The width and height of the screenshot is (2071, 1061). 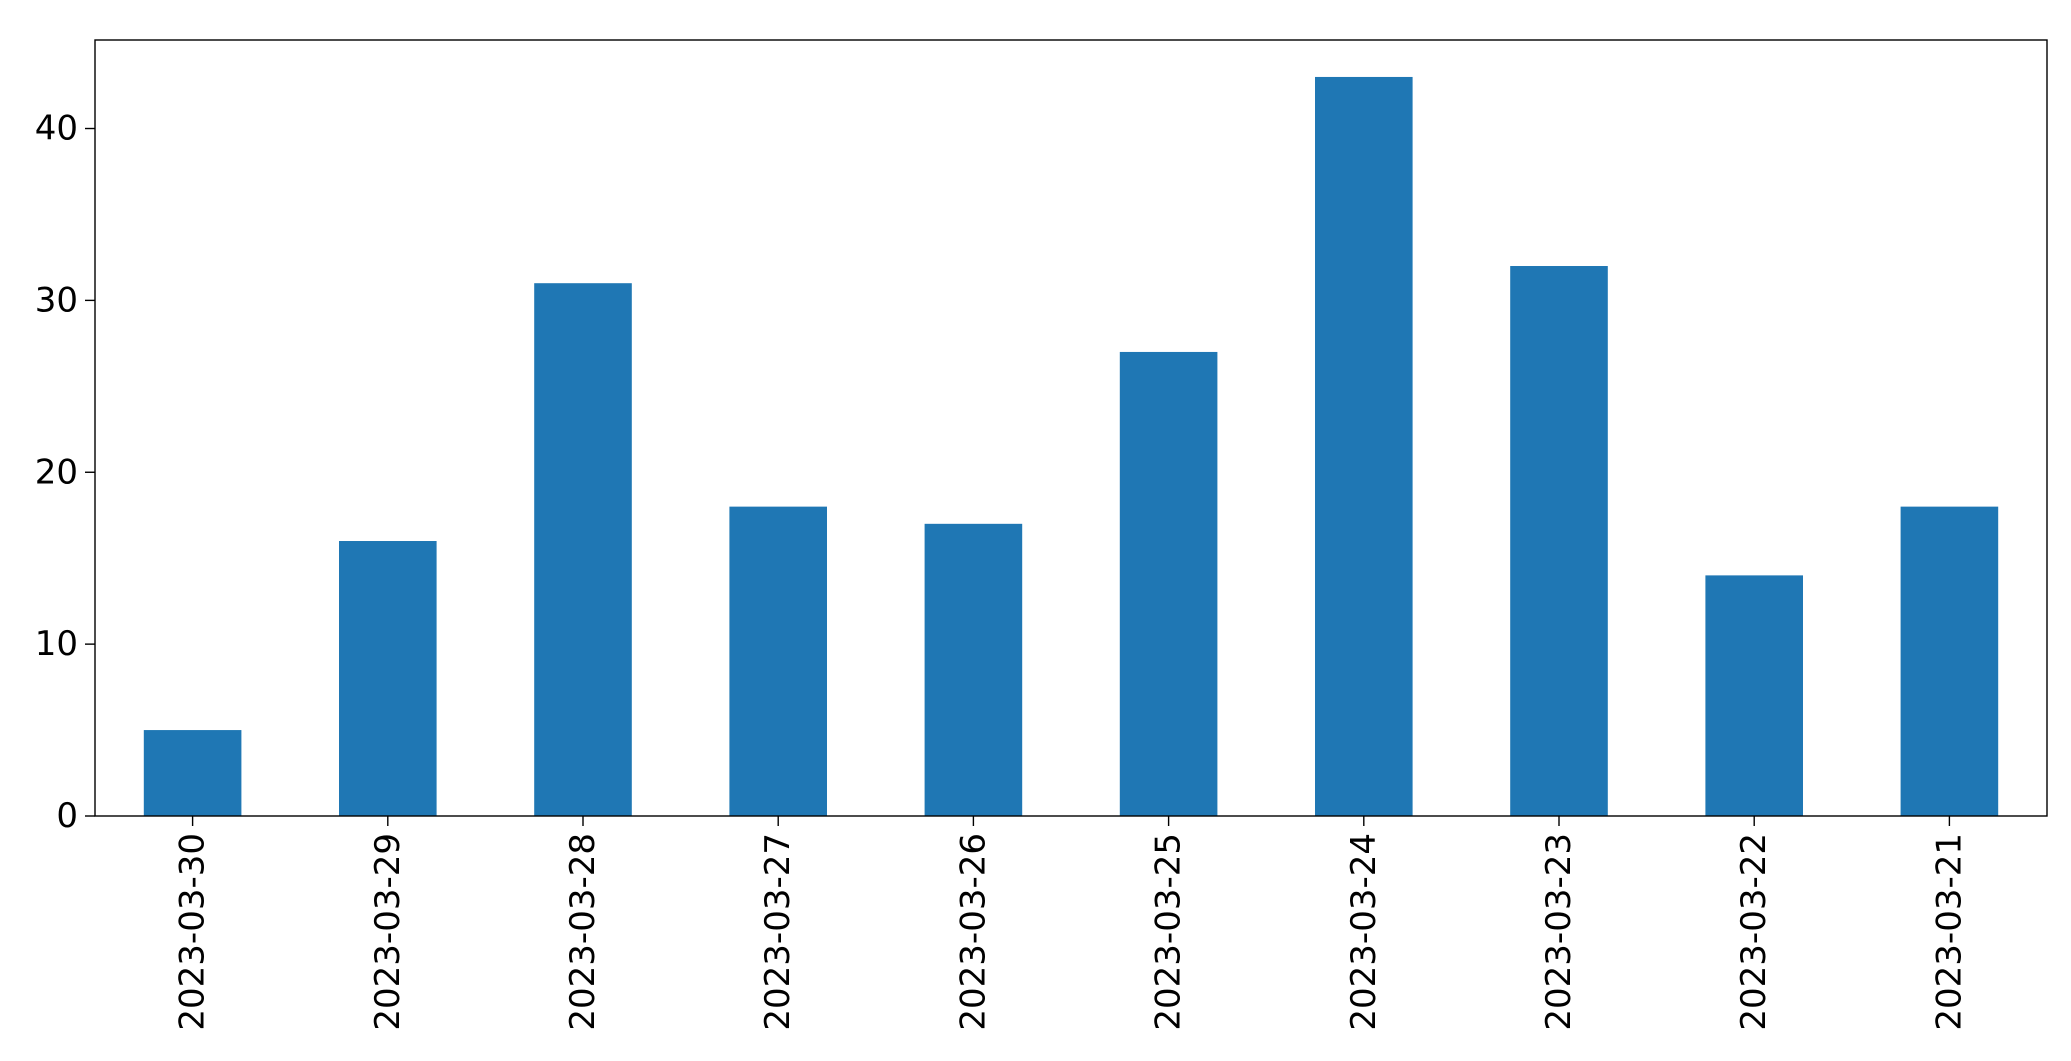 I want to click on x-tick-label: 2023-03-23, so click(x=1559, y=932).